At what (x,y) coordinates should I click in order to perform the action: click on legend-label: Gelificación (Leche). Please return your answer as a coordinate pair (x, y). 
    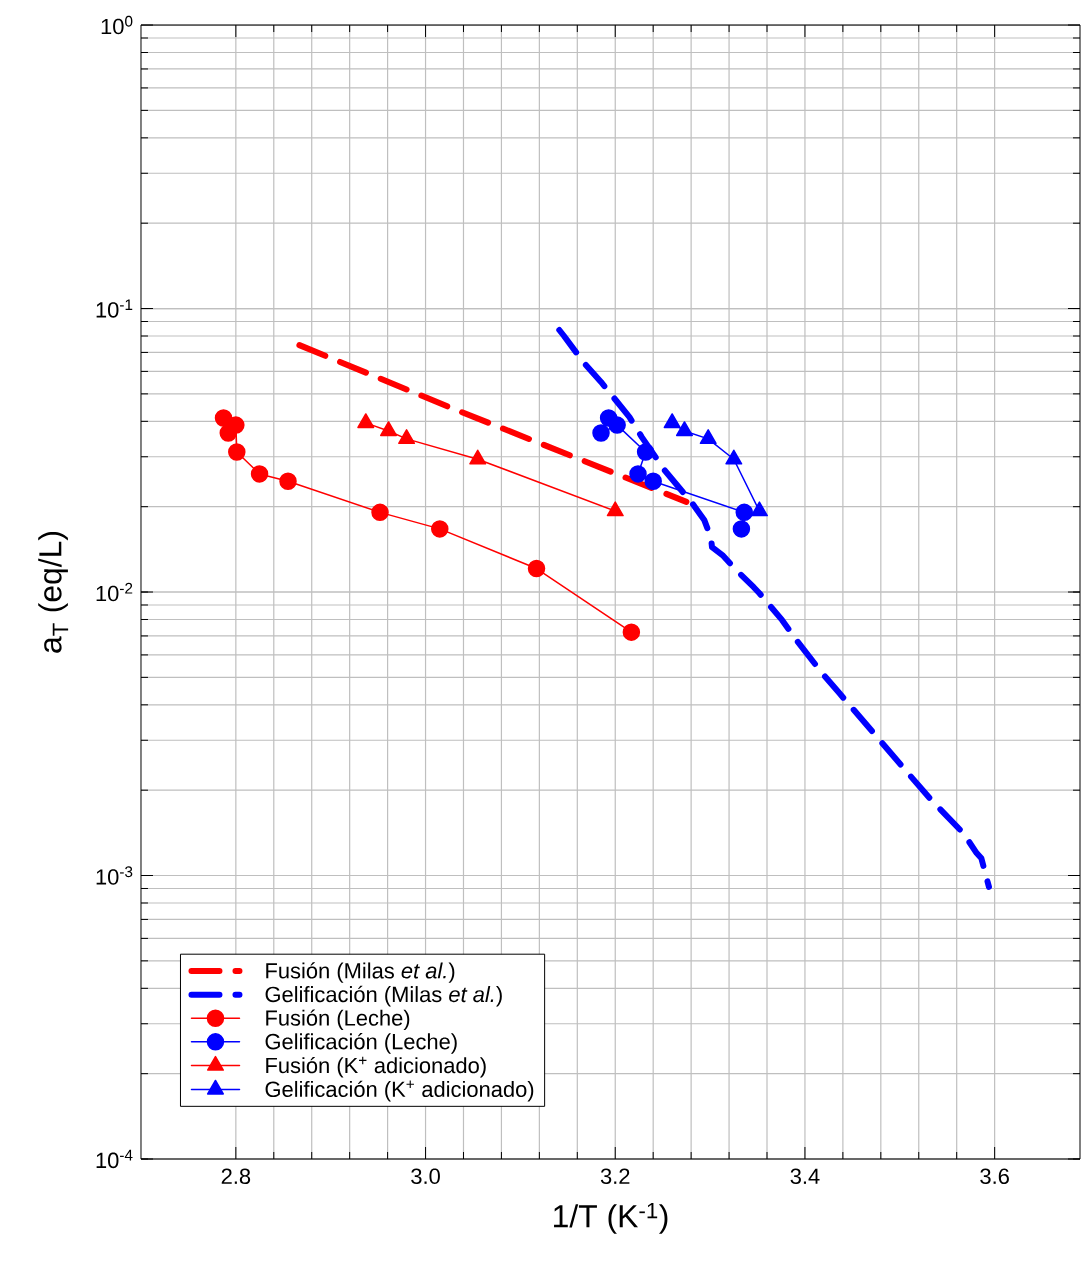
    Looking at the image, I should click on (361, 1043).